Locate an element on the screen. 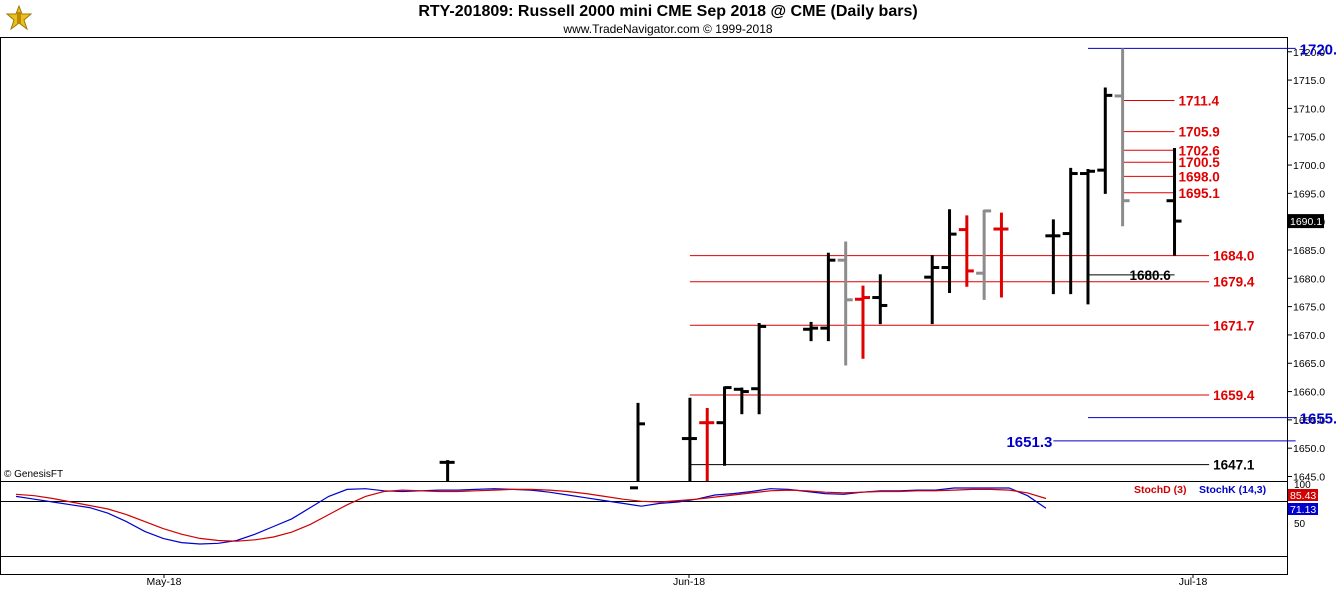  level-label: 1698.0 is located at coordinates (1199, 176).